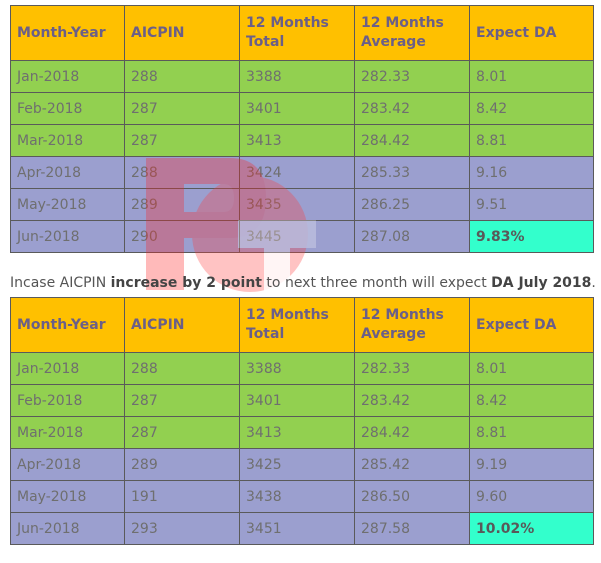 This screenshot has height=563, width=601. I want to click on cell-total: 3424, so click(297, 172).